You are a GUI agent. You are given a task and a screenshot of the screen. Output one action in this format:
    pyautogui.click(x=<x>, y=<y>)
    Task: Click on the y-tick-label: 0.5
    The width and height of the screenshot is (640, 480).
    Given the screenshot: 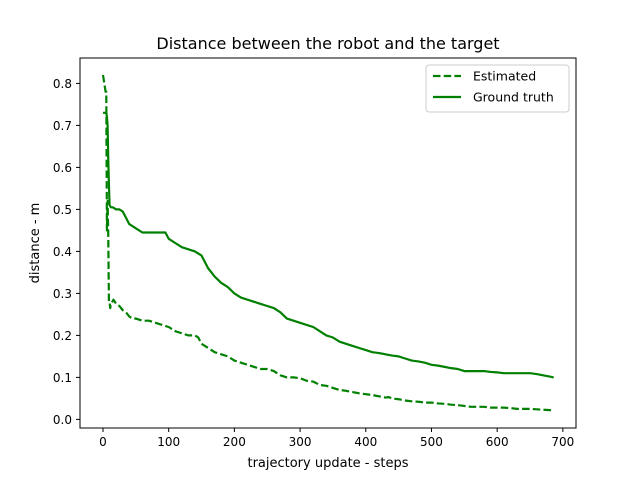 What is the action you would take?
    pyautogui.click(x=62, y=210)
    